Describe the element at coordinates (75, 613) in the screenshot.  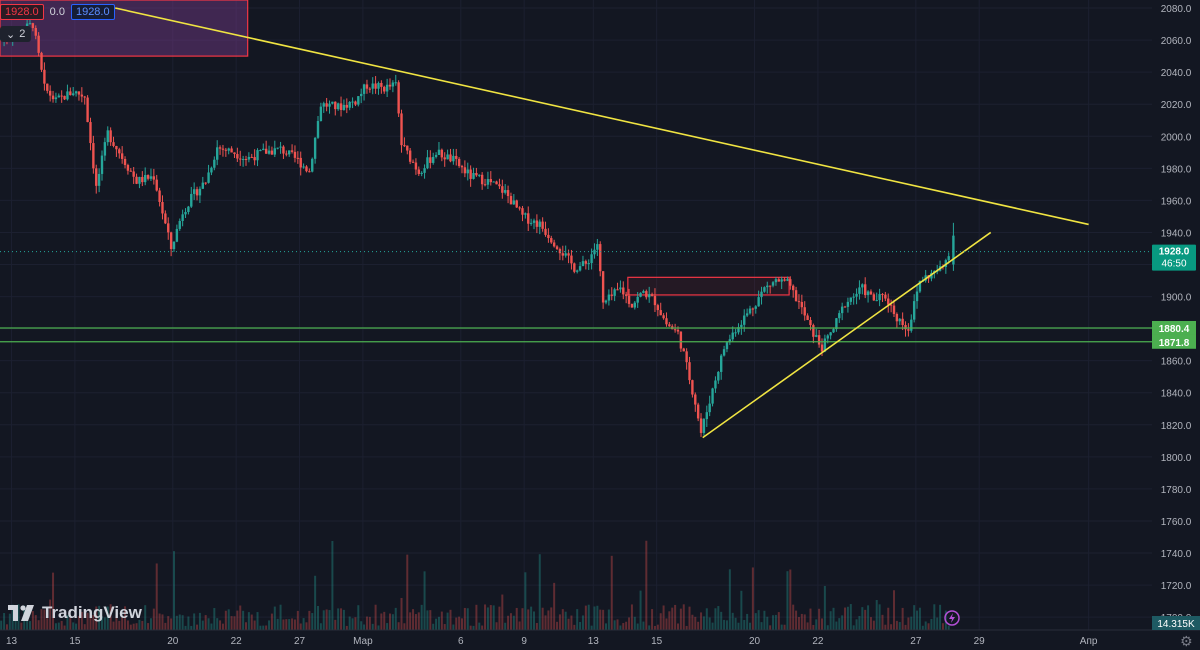
I see `tradingview-logo: TradingView` at that location.